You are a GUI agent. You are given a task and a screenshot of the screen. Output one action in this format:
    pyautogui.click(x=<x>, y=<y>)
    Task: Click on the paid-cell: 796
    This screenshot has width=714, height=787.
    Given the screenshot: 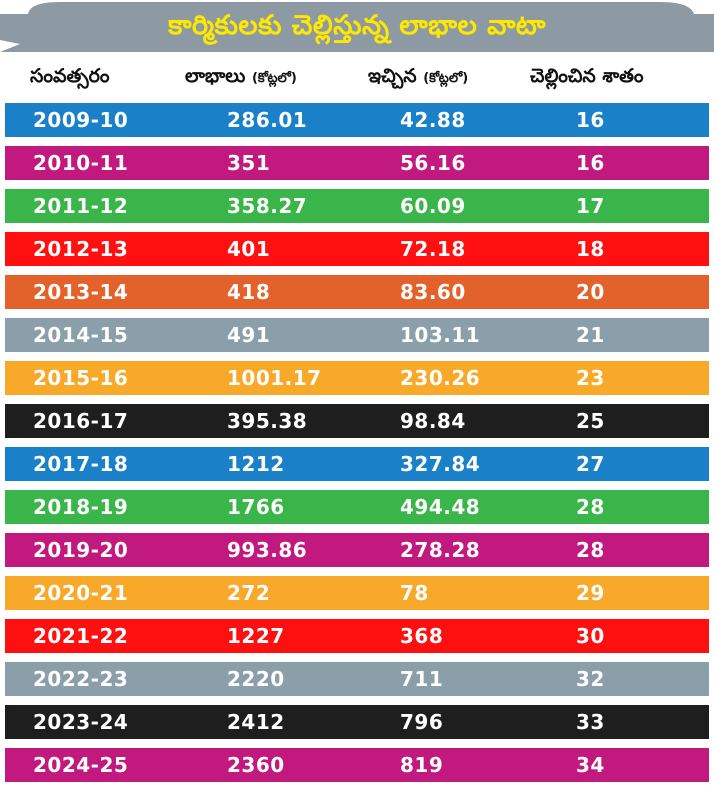 What is the action you would take?
    pyautogui.click(x=422, y=722)
    